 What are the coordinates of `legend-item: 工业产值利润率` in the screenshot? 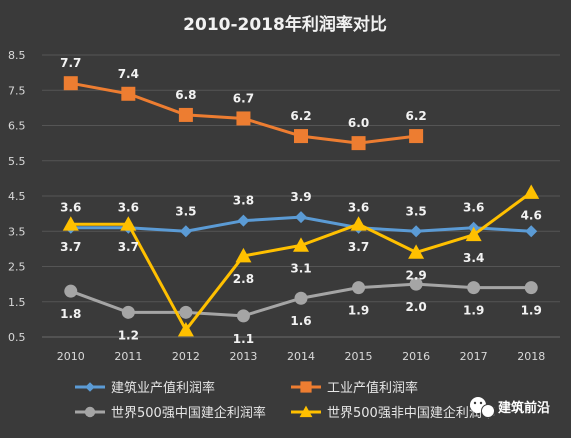 It's located at (354, 388).